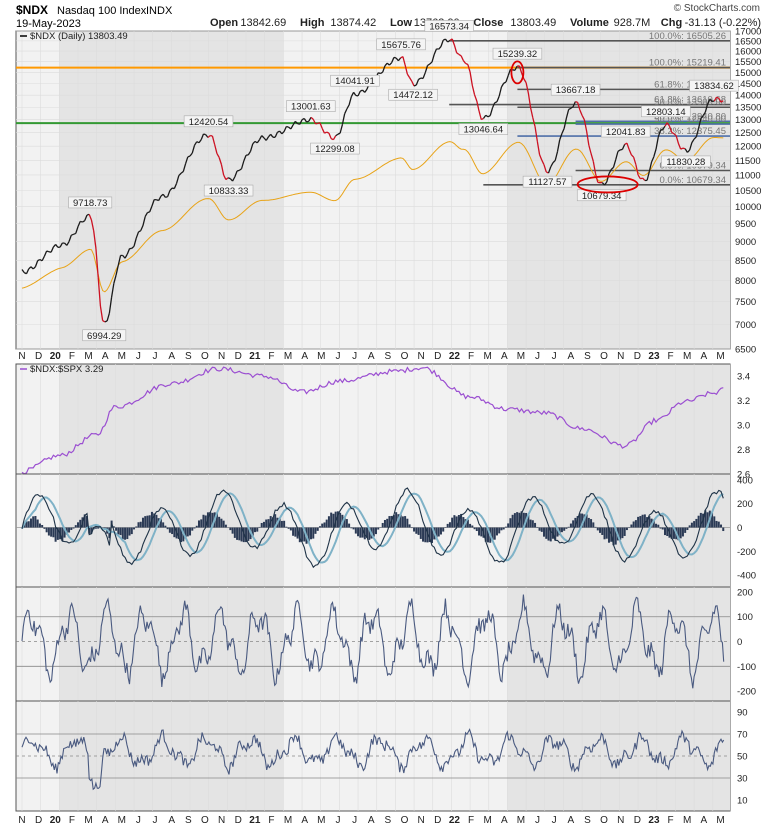 The height and width of the screenshot is (828, 780). I want to click on year-shade, so click(618, 644).